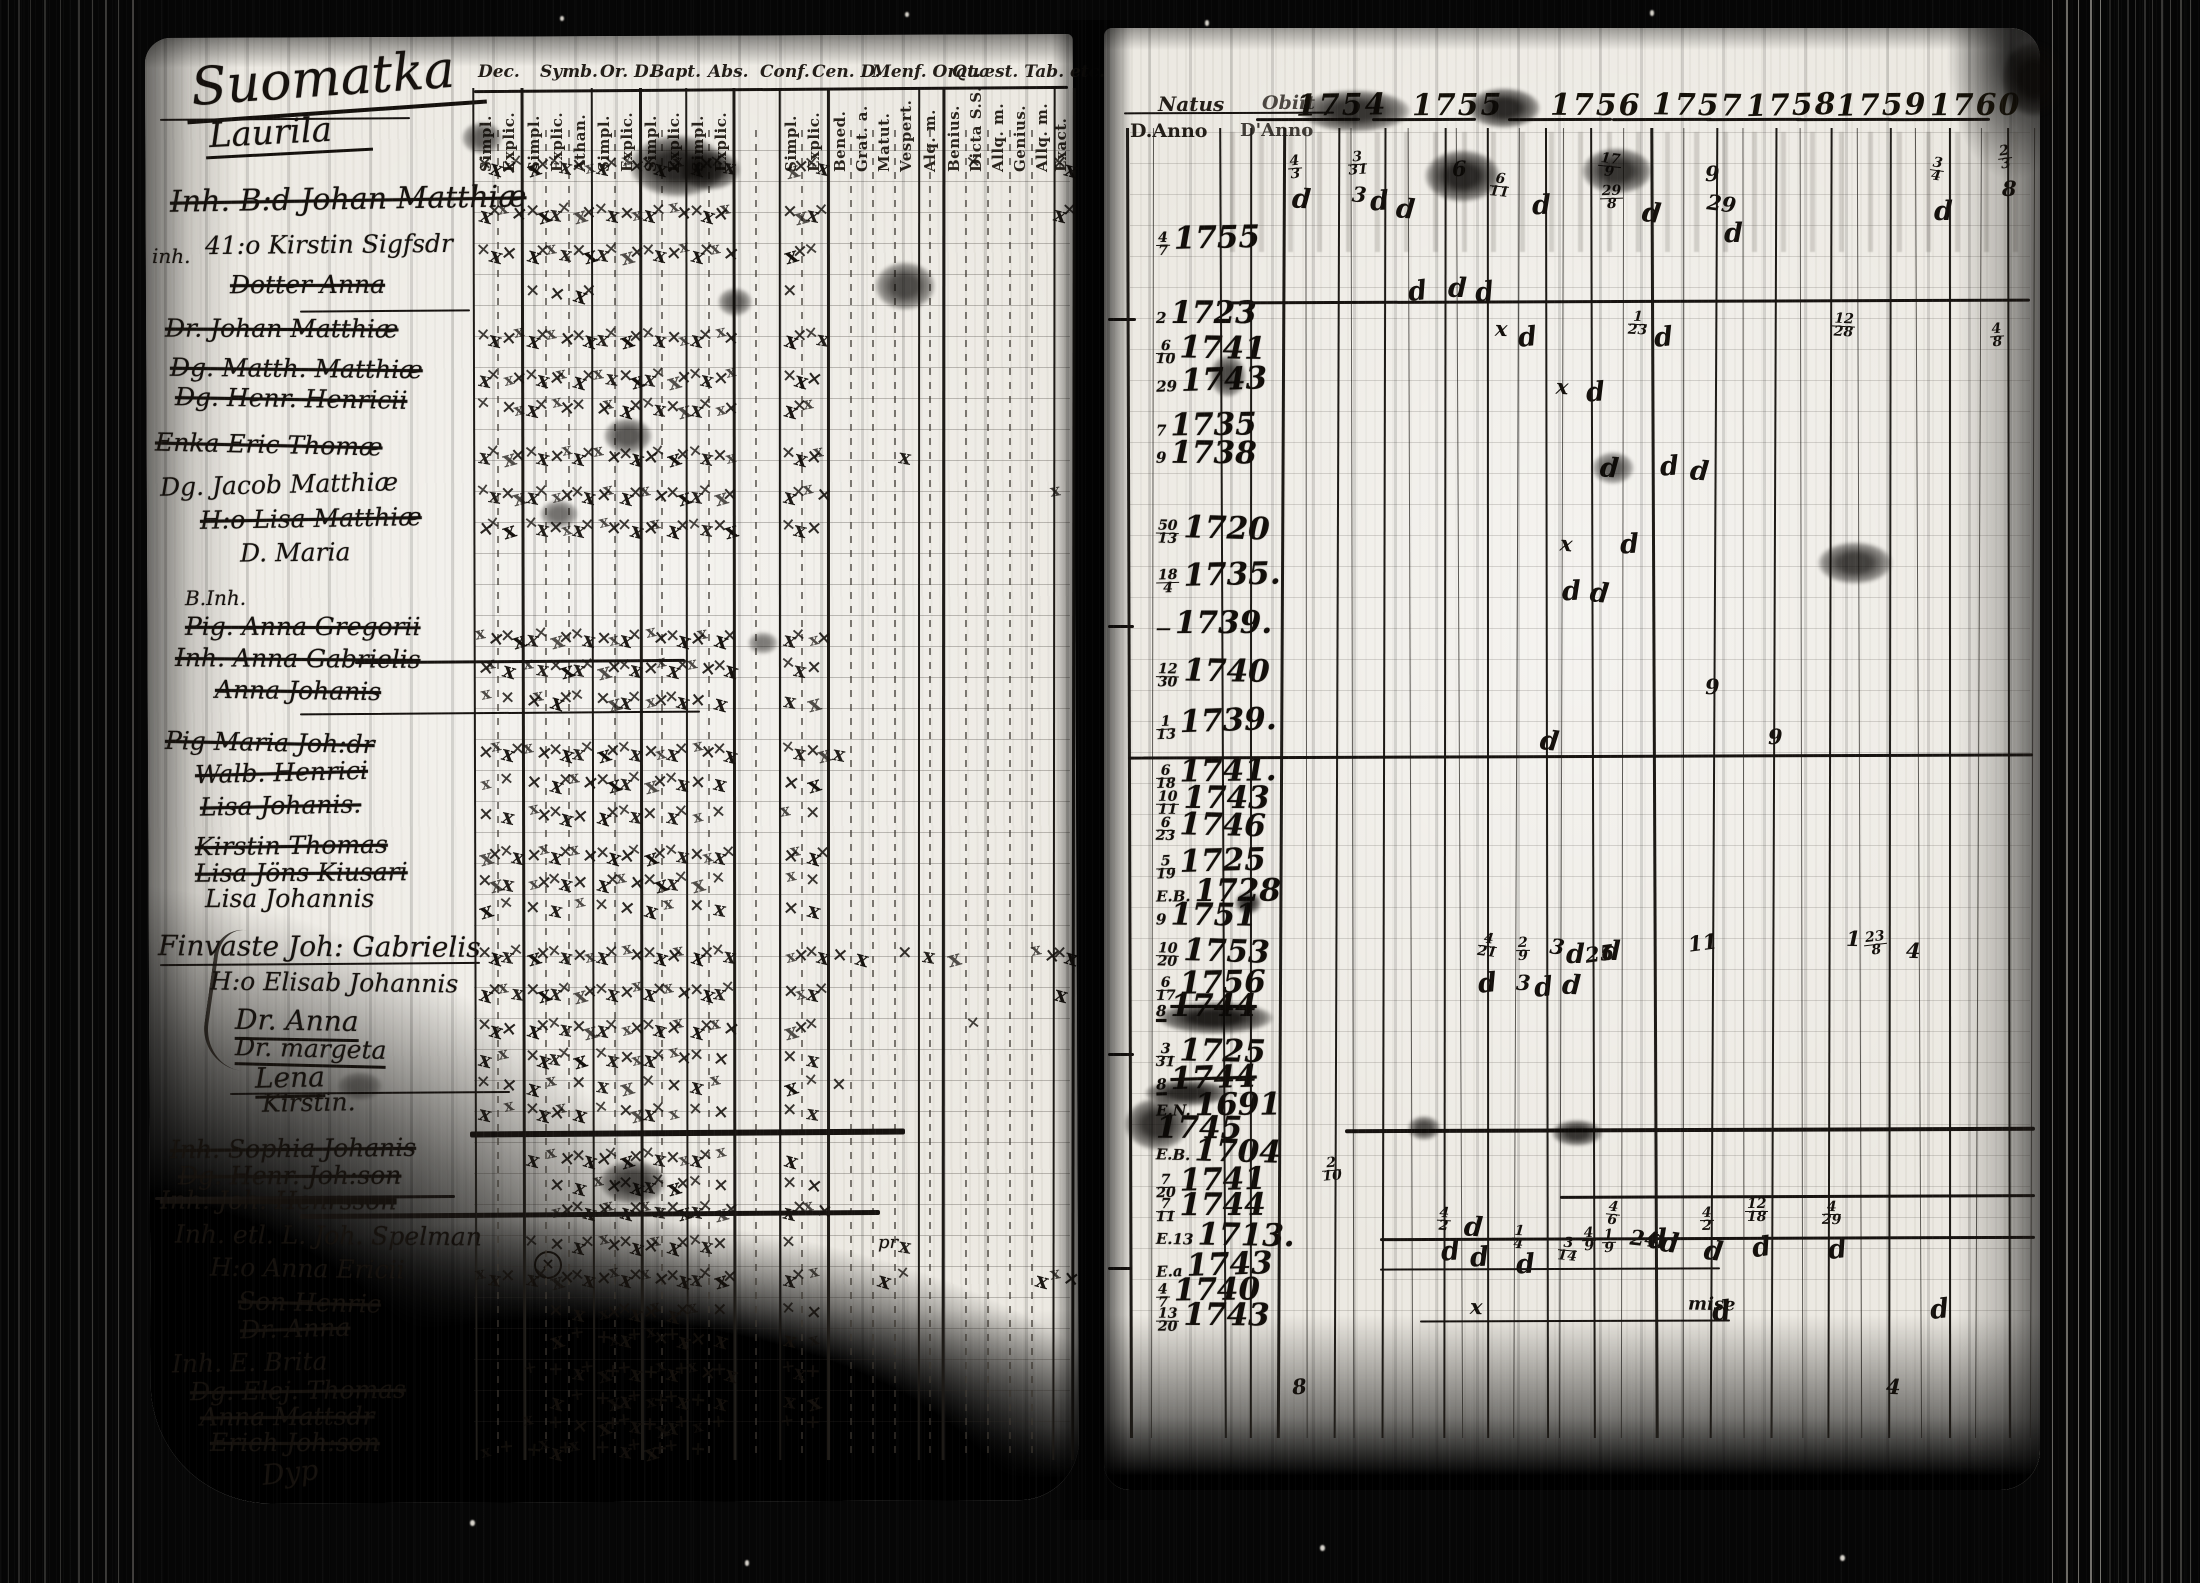 Image resolution: width=2200 pixels, height=1583 pixels. What do you see at coordinates (1020, 138) in the screenshot?
I see `column-subheader: Genius.` at bounding box center [1020, 138].